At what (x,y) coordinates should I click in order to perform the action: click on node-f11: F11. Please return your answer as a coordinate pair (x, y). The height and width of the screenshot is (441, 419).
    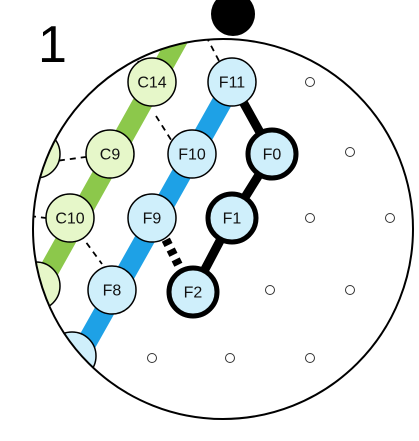
    Looking at the image, I should click on (232, 82).